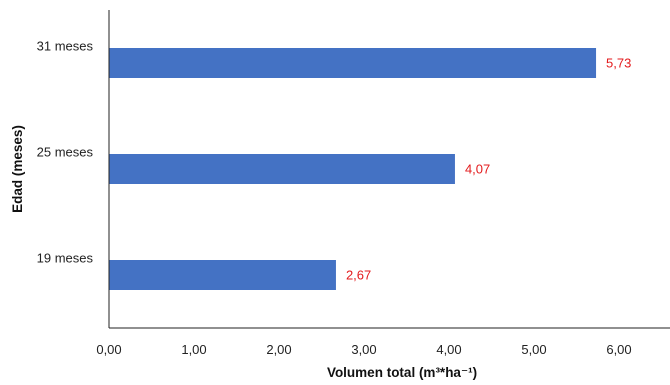  Describe the element at coordinates (477, 169) in the screenshot. I see `data-label: 4,07` at that location.